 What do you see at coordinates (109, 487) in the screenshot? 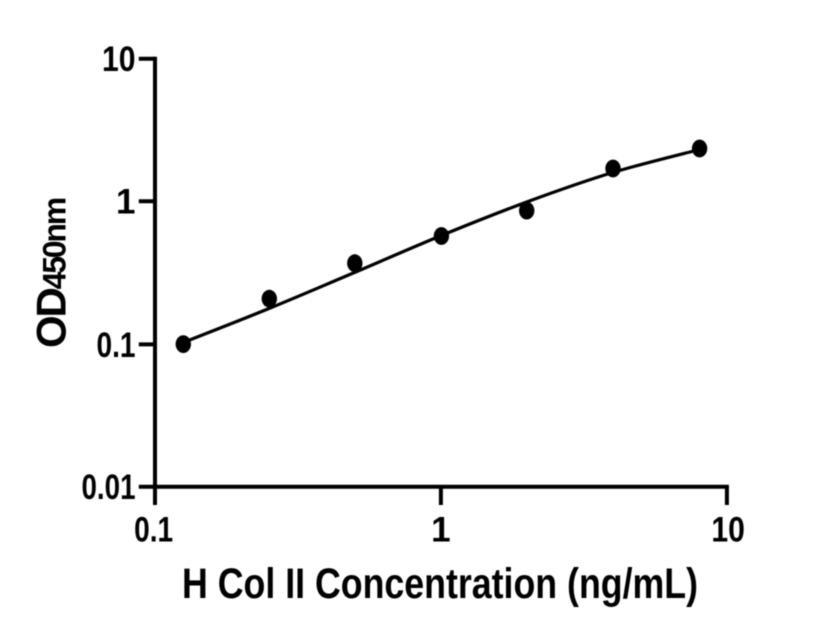
I see `svg-text: 0.01` at bounding box center [109, 487].